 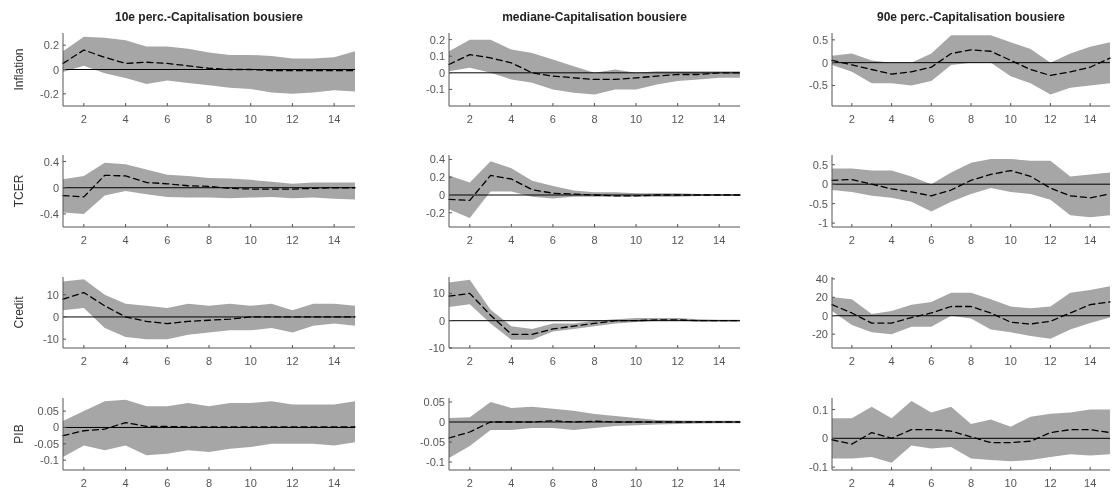 I want to click on y-tick-label: 40, so click(x=821, y=278).